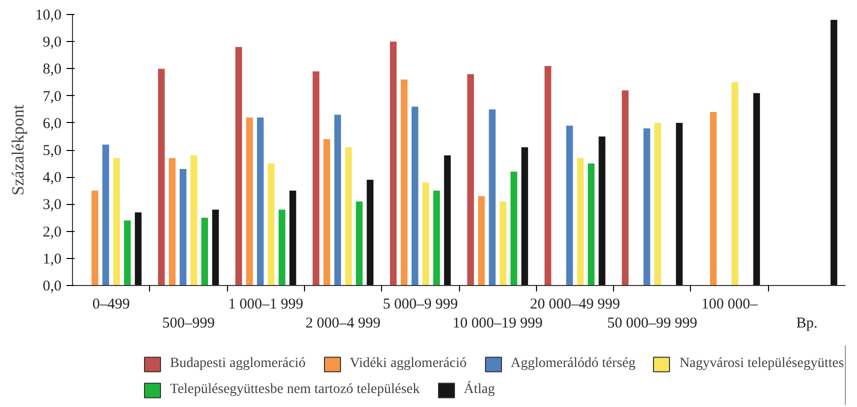 The width and height of the screenshot is (857, 407). I want to click on legend-label: Településegyüttesbe nem tartozó települések, so click(295, 390).